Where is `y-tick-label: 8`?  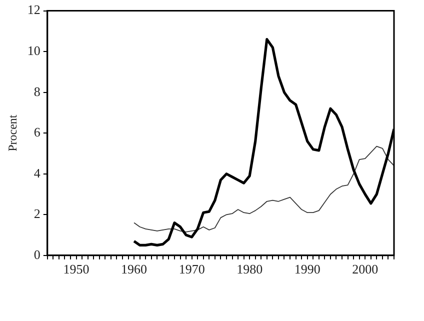 y-tick-label: 8 is located at coordinates (37, 91).